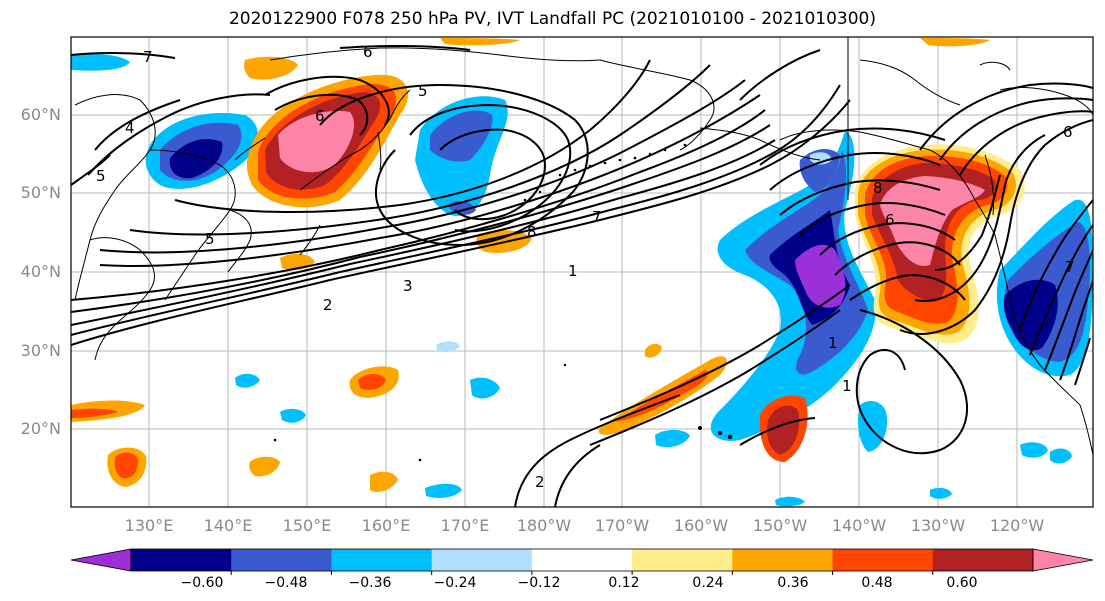  What do you see at coordinates (327, 141) in the screenshot?
I see `pc-fill-kamchatka-red` at bounding box center [327, 141].